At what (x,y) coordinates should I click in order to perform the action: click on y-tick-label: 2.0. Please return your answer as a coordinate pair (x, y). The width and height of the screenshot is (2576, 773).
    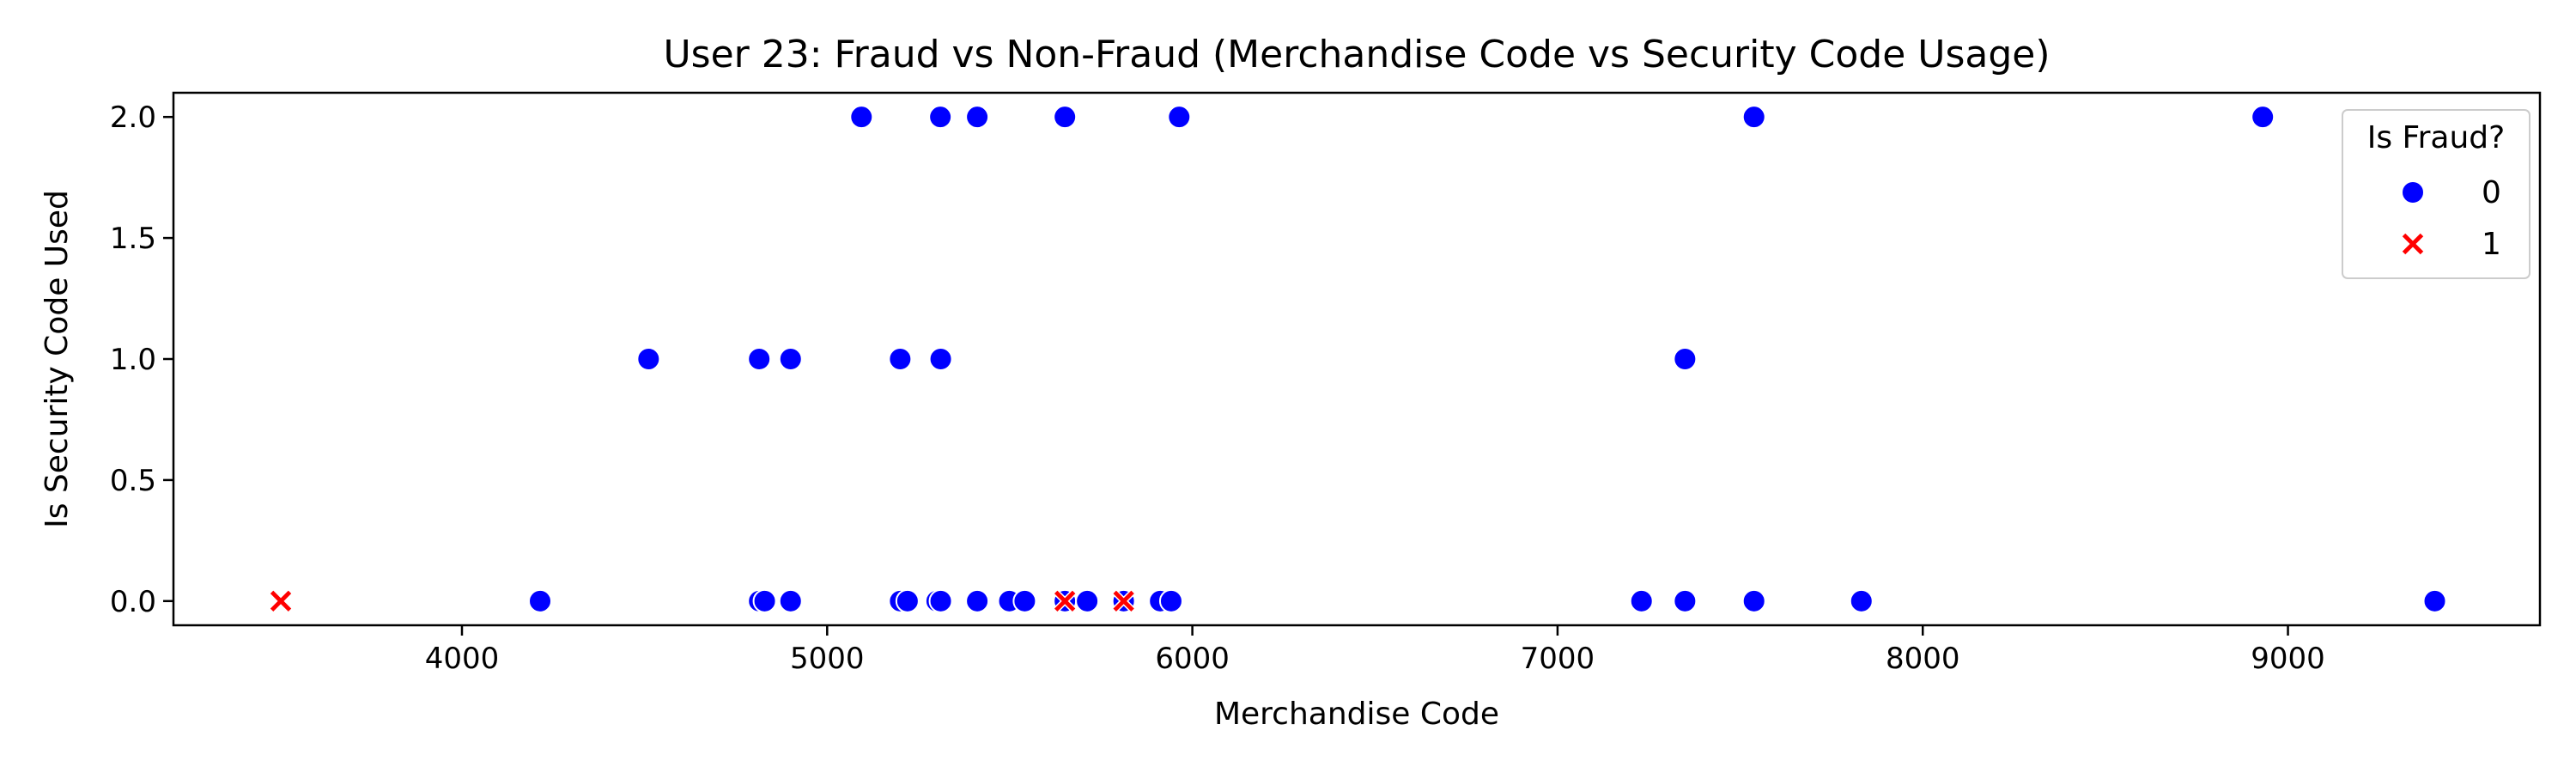
    Looking at the image, I should click on (133, 117).